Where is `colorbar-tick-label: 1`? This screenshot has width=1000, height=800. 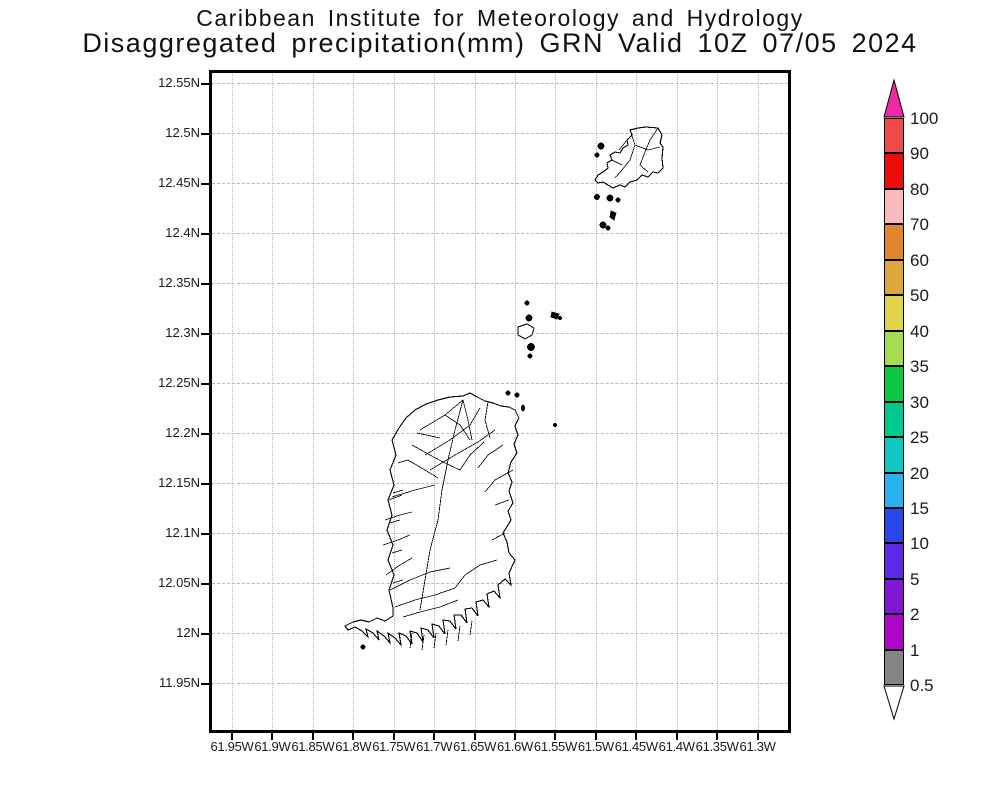
colorbar-tick-label: 1 is located at coordinates (915, 650).